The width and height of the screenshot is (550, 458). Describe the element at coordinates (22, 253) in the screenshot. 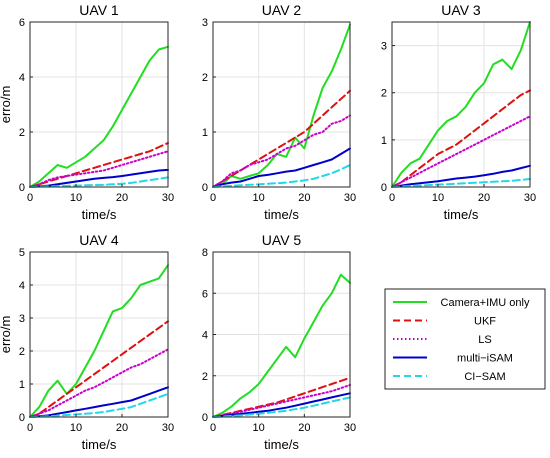

I see `y-tick-label: 5` at that location.